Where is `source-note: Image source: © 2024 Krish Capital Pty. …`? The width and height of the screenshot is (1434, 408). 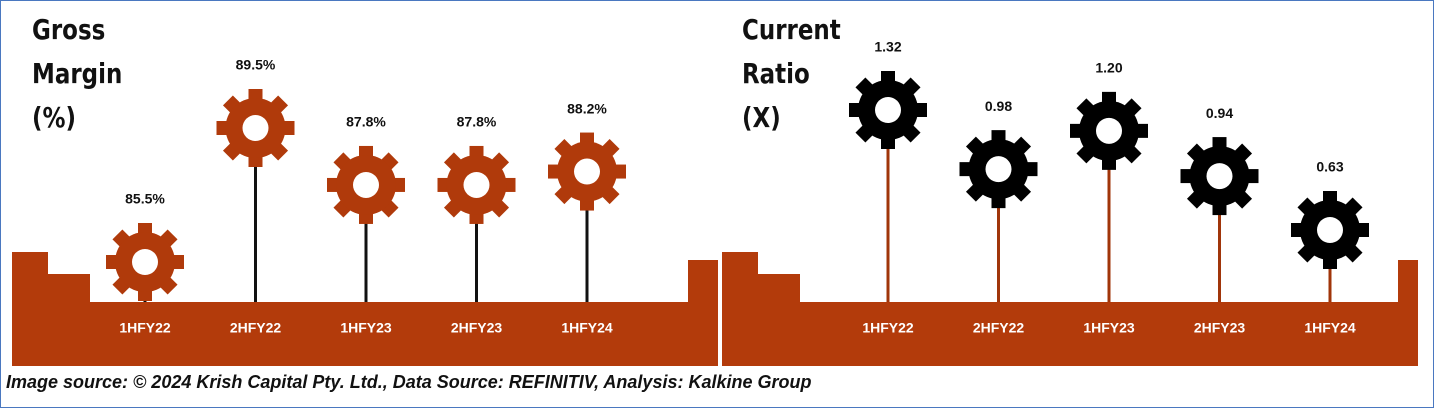 source-note: Image source: © 2024 Krish Capital Pty. … is located at coordinates (409, 382).